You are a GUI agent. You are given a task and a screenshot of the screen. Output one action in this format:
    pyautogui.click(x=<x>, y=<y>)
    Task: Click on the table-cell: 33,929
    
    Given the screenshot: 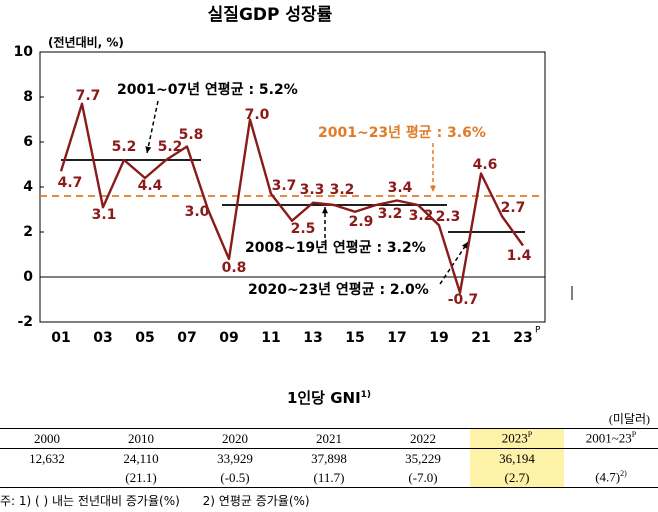 What is the action you would take?
    pyautogui.click(x=235, y=458)
    